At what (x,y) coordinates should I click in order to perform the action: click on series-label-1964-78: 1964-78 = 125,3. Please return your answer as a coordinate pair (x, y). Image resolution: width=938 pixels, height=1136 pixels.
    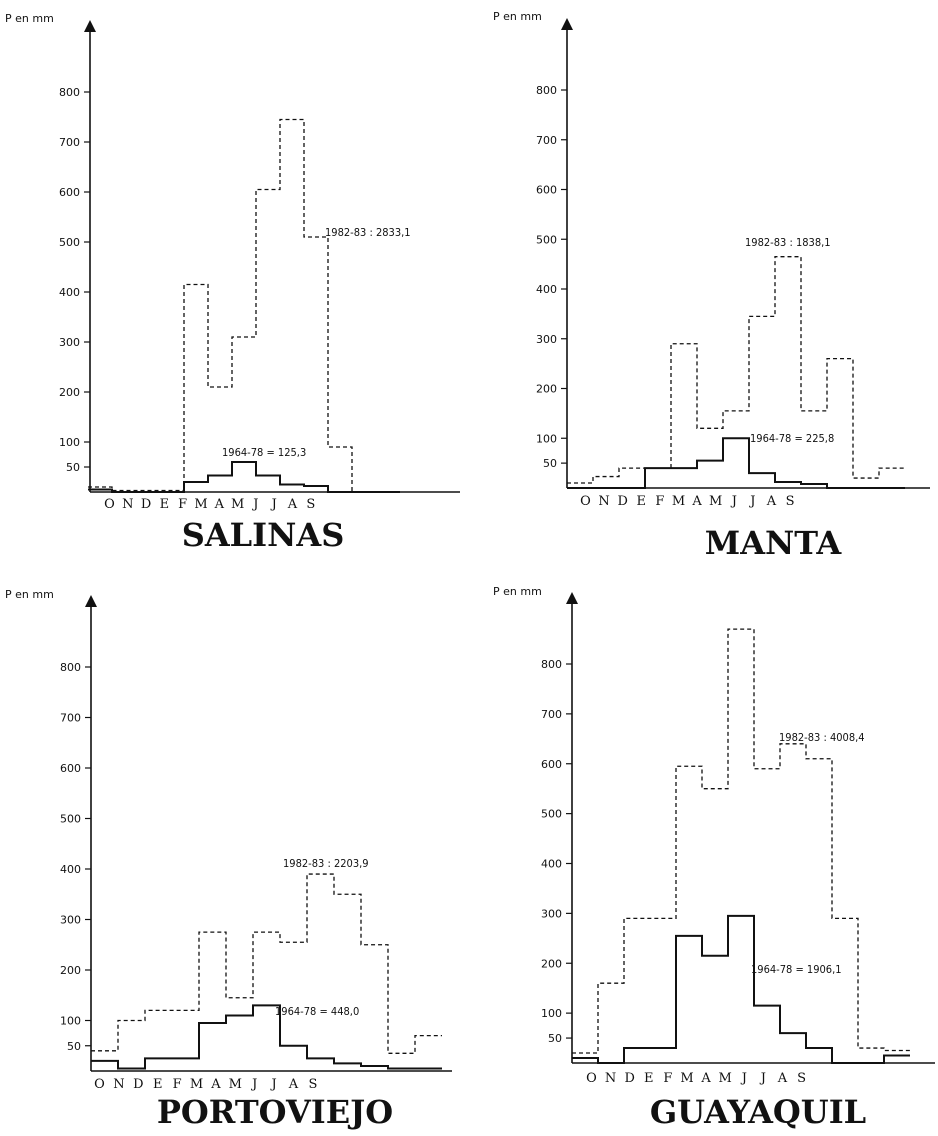
    Looking at the image, I should click on (264, 452).